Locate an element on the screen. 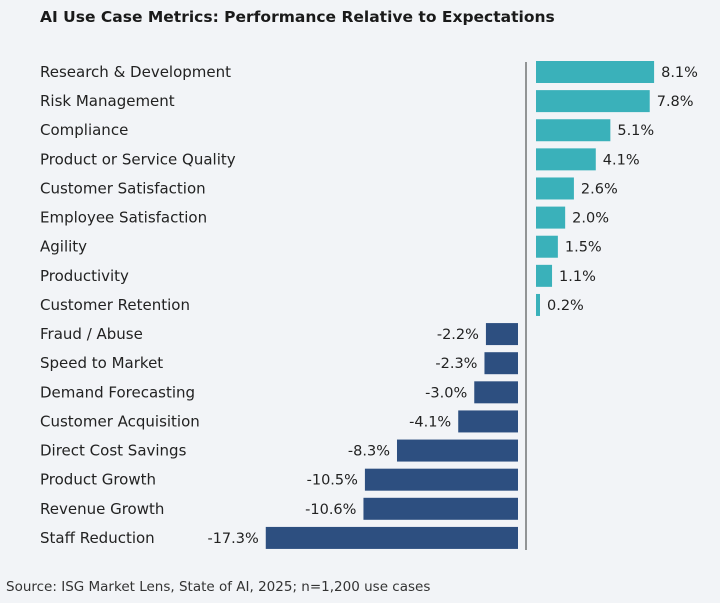 Image resolution: width=720 pixels, height=603 pixels. category-label: Employee Satisfaction is located at coordinates (123, 218).